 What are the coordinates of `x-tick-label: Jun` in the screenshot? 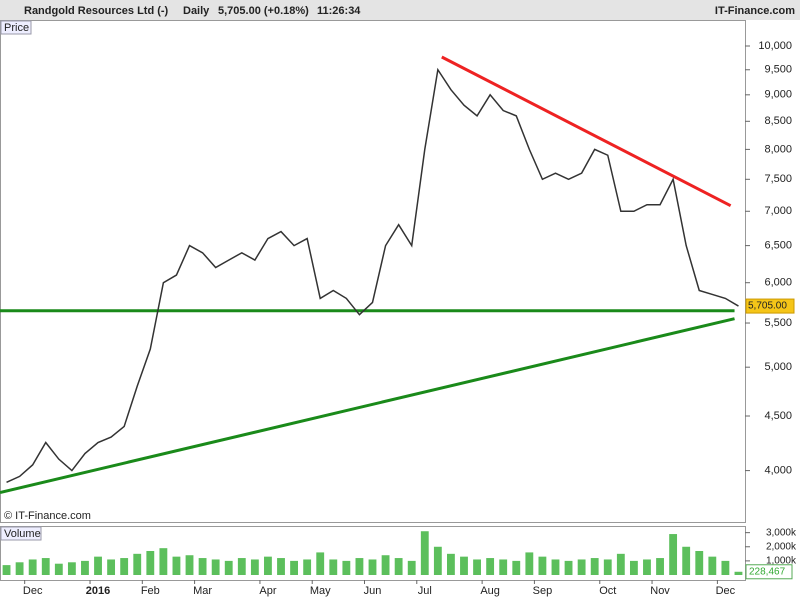 It's located at (373, 591).